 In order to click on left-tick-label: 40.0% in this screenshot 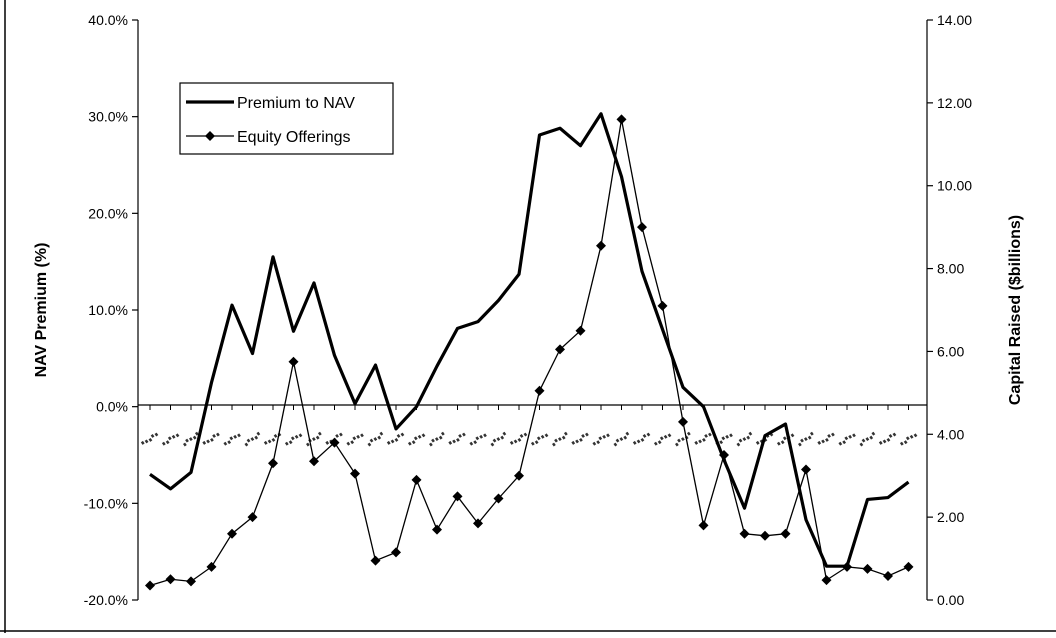, I will do `click(108, 20)`.